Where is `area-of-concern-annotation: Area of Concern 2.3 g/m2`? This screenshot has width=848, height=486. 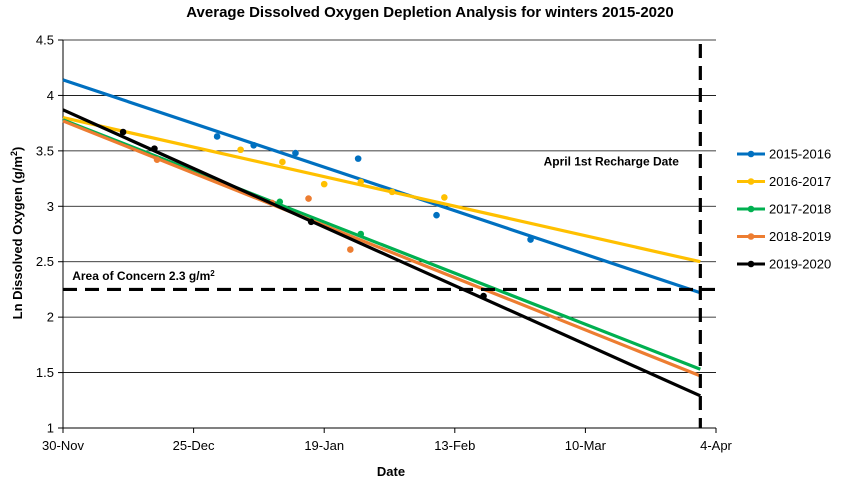
area-of-concern-annotation: Area of Concern 2.3 g/m2 is located at coordinates (143, 276).